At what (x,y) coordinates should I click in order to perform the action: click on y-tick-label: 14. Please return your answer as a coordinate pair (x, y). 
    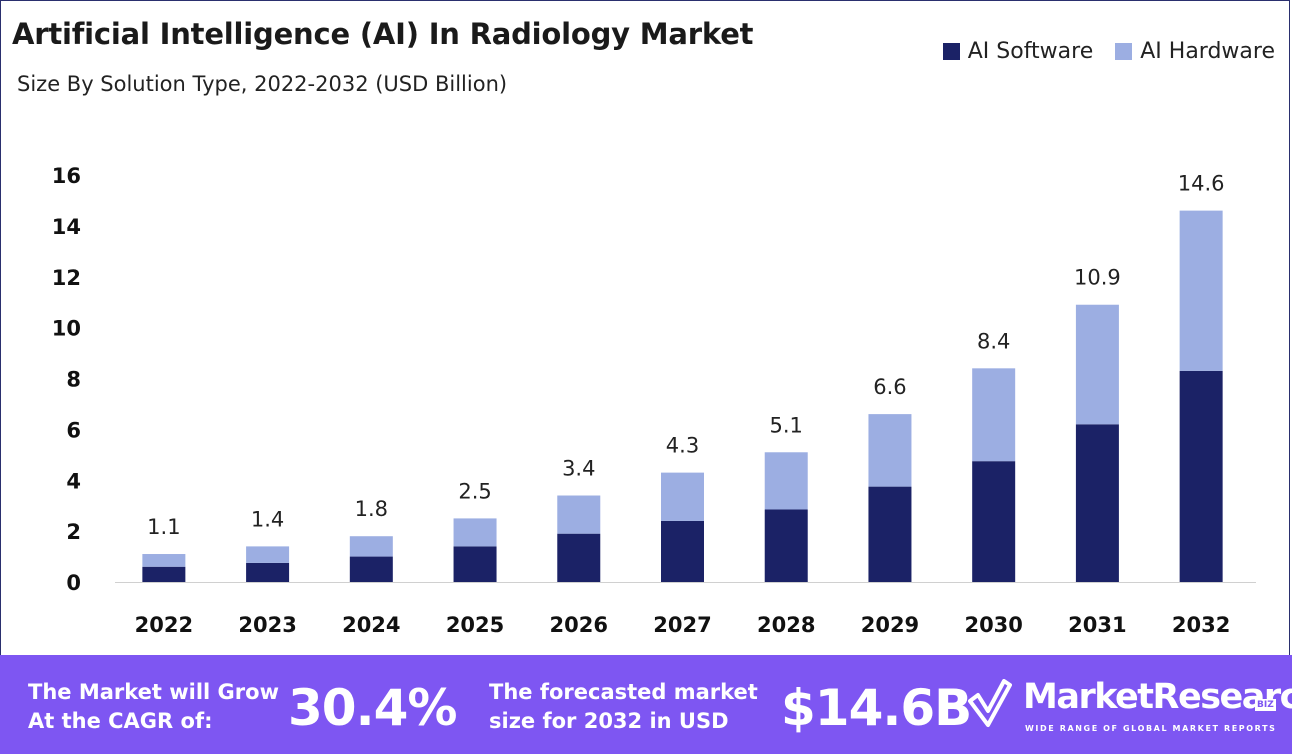
    Looking at the image, I should click on (66, 227).